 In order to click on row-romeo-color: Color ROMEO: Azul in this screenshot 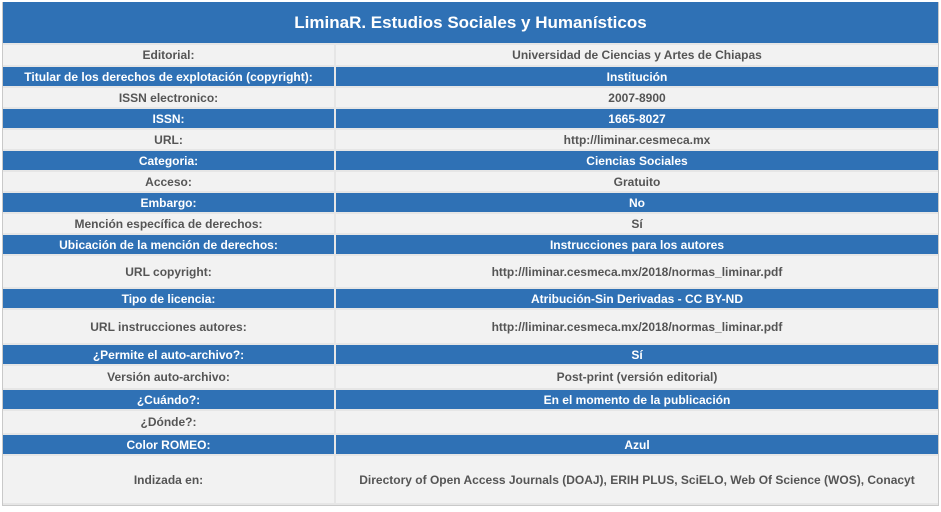, I will do `click(470, 445)`.